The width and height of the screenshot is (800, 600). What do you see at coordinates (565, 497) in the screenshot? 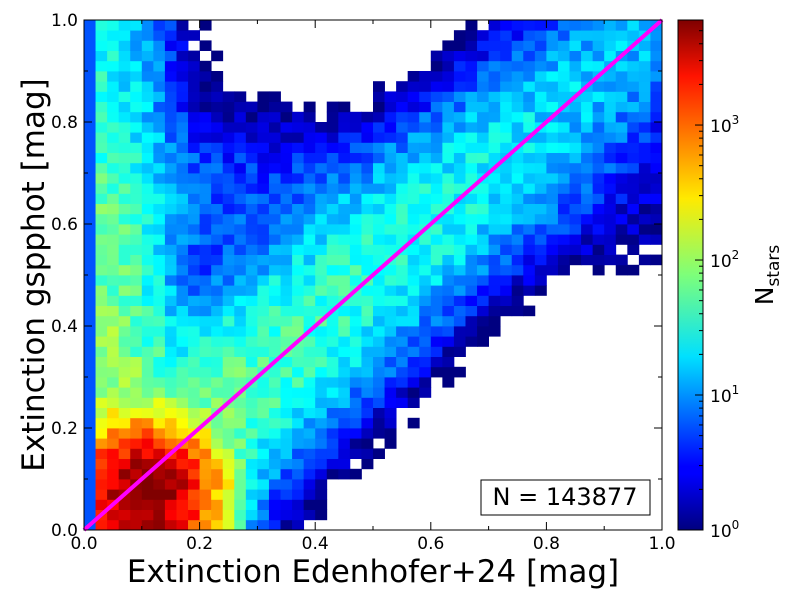
I see `count-annotation-text: N = 143877` at bounding box center [565, 497].